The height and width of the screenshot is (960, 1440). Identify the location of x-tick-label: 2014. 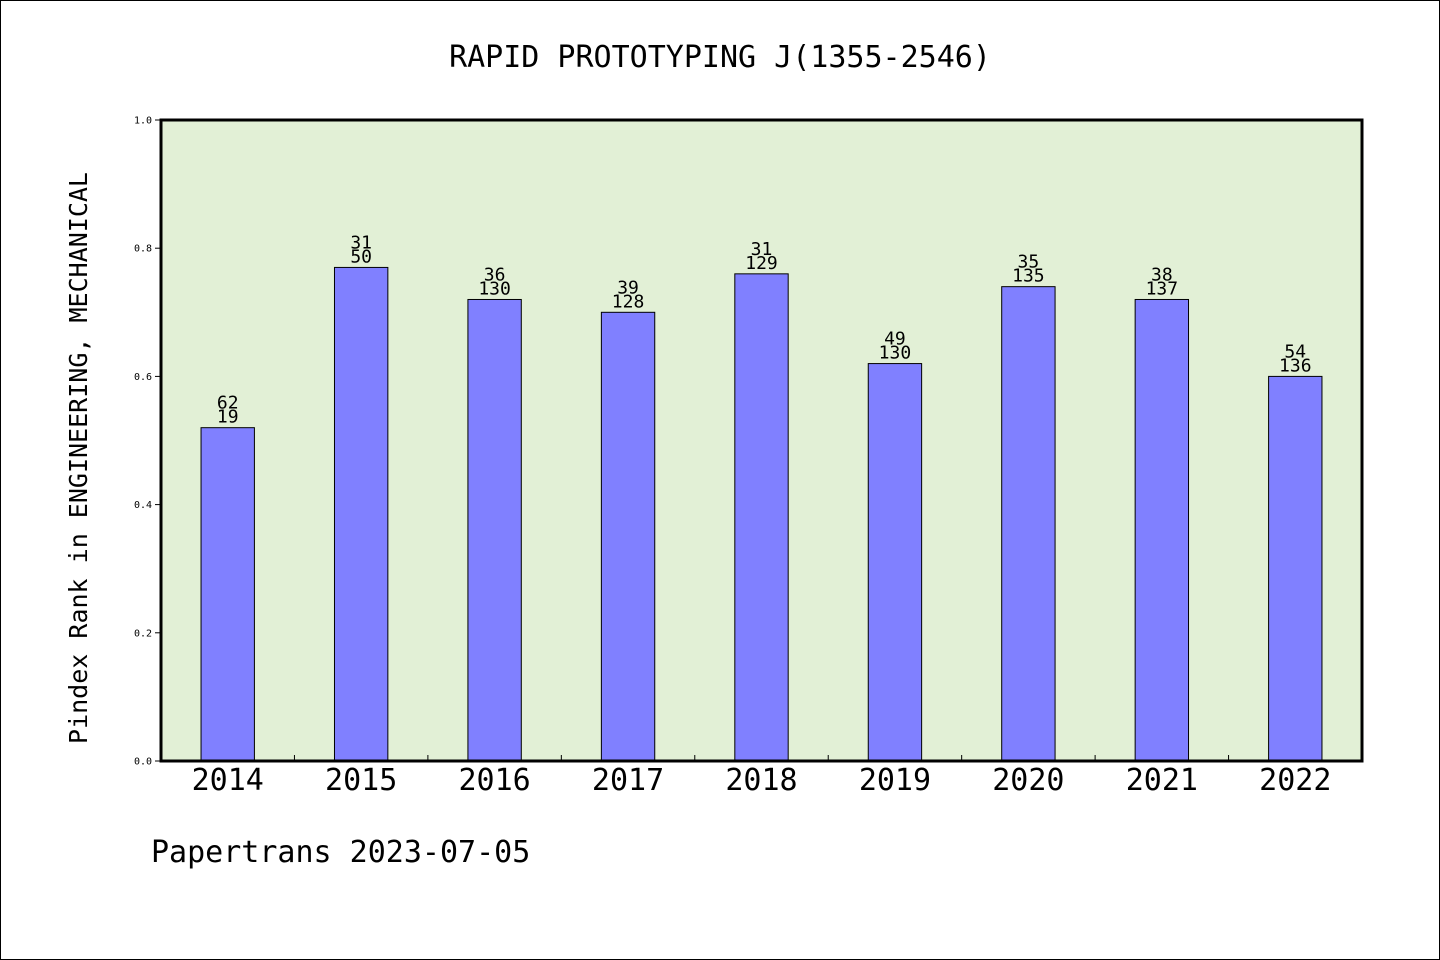
(228, 780).